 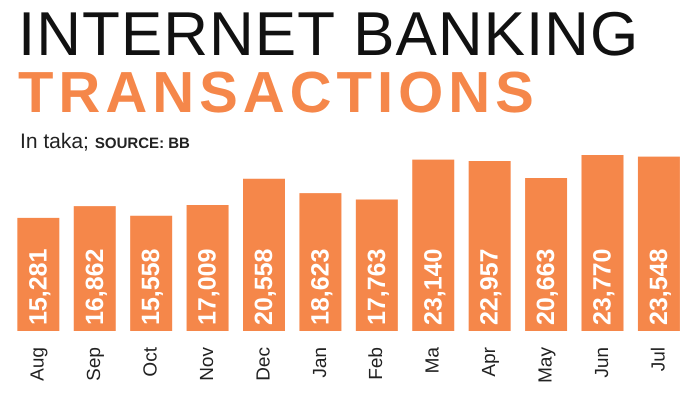 What do you see at coordinates (264, 286) in the screenshot?
I see `data-label: 20,558` at bounding box center [264, 286].